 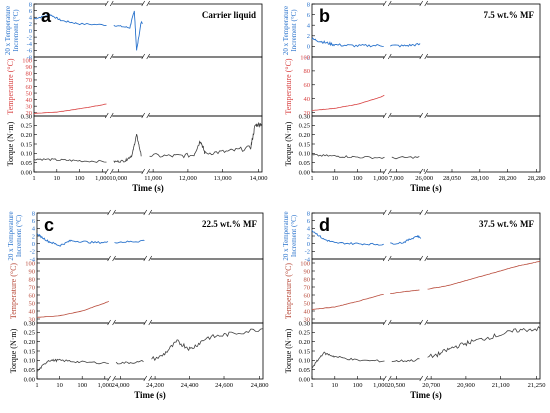 What do you see at coordinates (26, 116) in the screenshot?
I see `y-tick-label: 0.30` at bounding box center [26, 116].